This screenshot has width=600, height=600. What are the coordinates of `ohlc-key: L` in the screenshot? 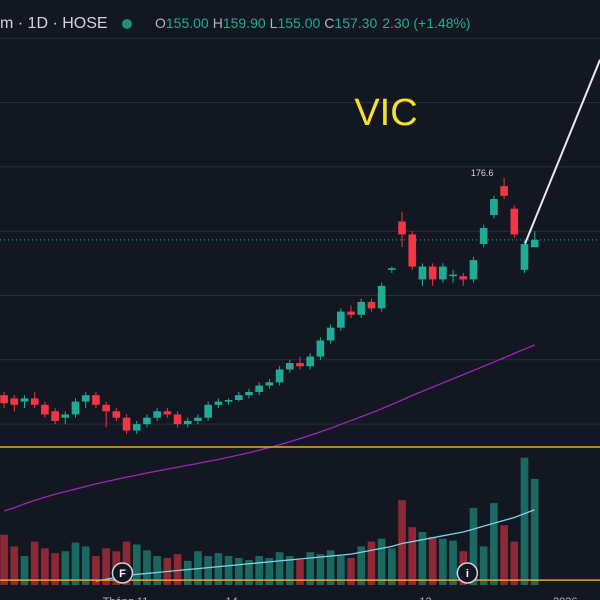 It's located at (274, 23).